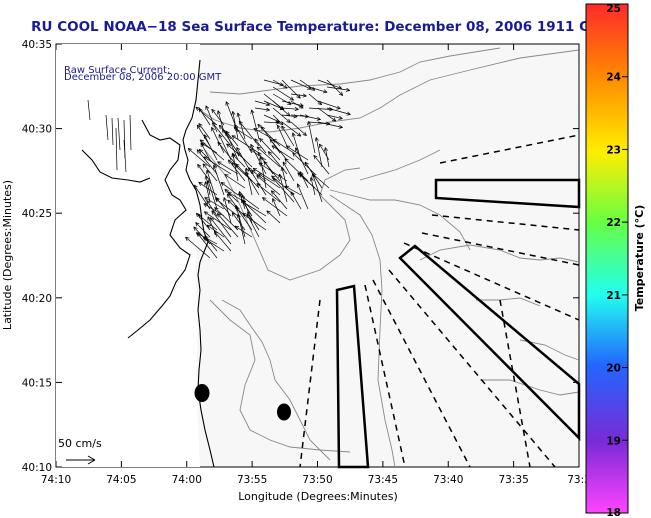  Describe the element at coordinates (352, 376) in the screenshot. I see `lane-south` at that location.